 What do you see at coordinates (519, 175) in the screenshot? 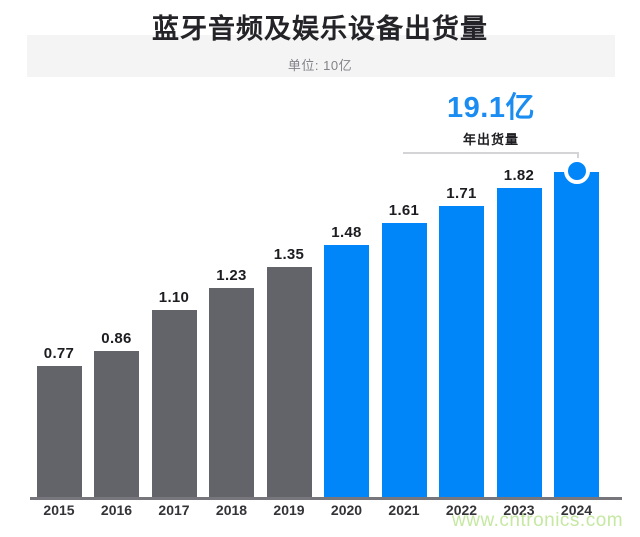
I see `bar-value-label-2023: 1.82` at bounding box center [519, 175].